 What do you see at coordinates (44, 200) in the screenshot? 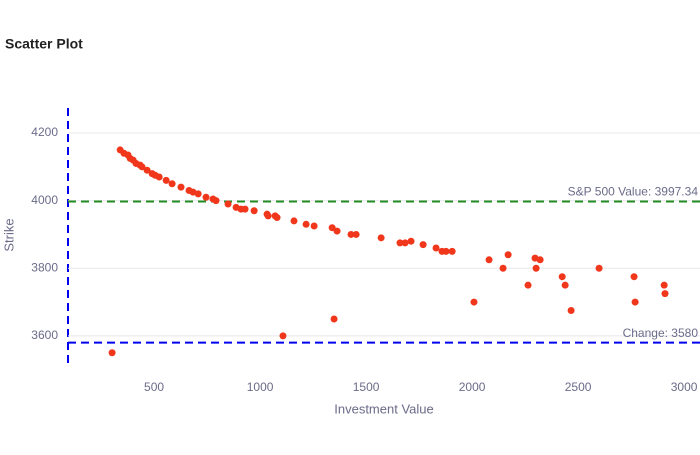
I see `y-tick-label: 4000` at bounding box center [44, 200].